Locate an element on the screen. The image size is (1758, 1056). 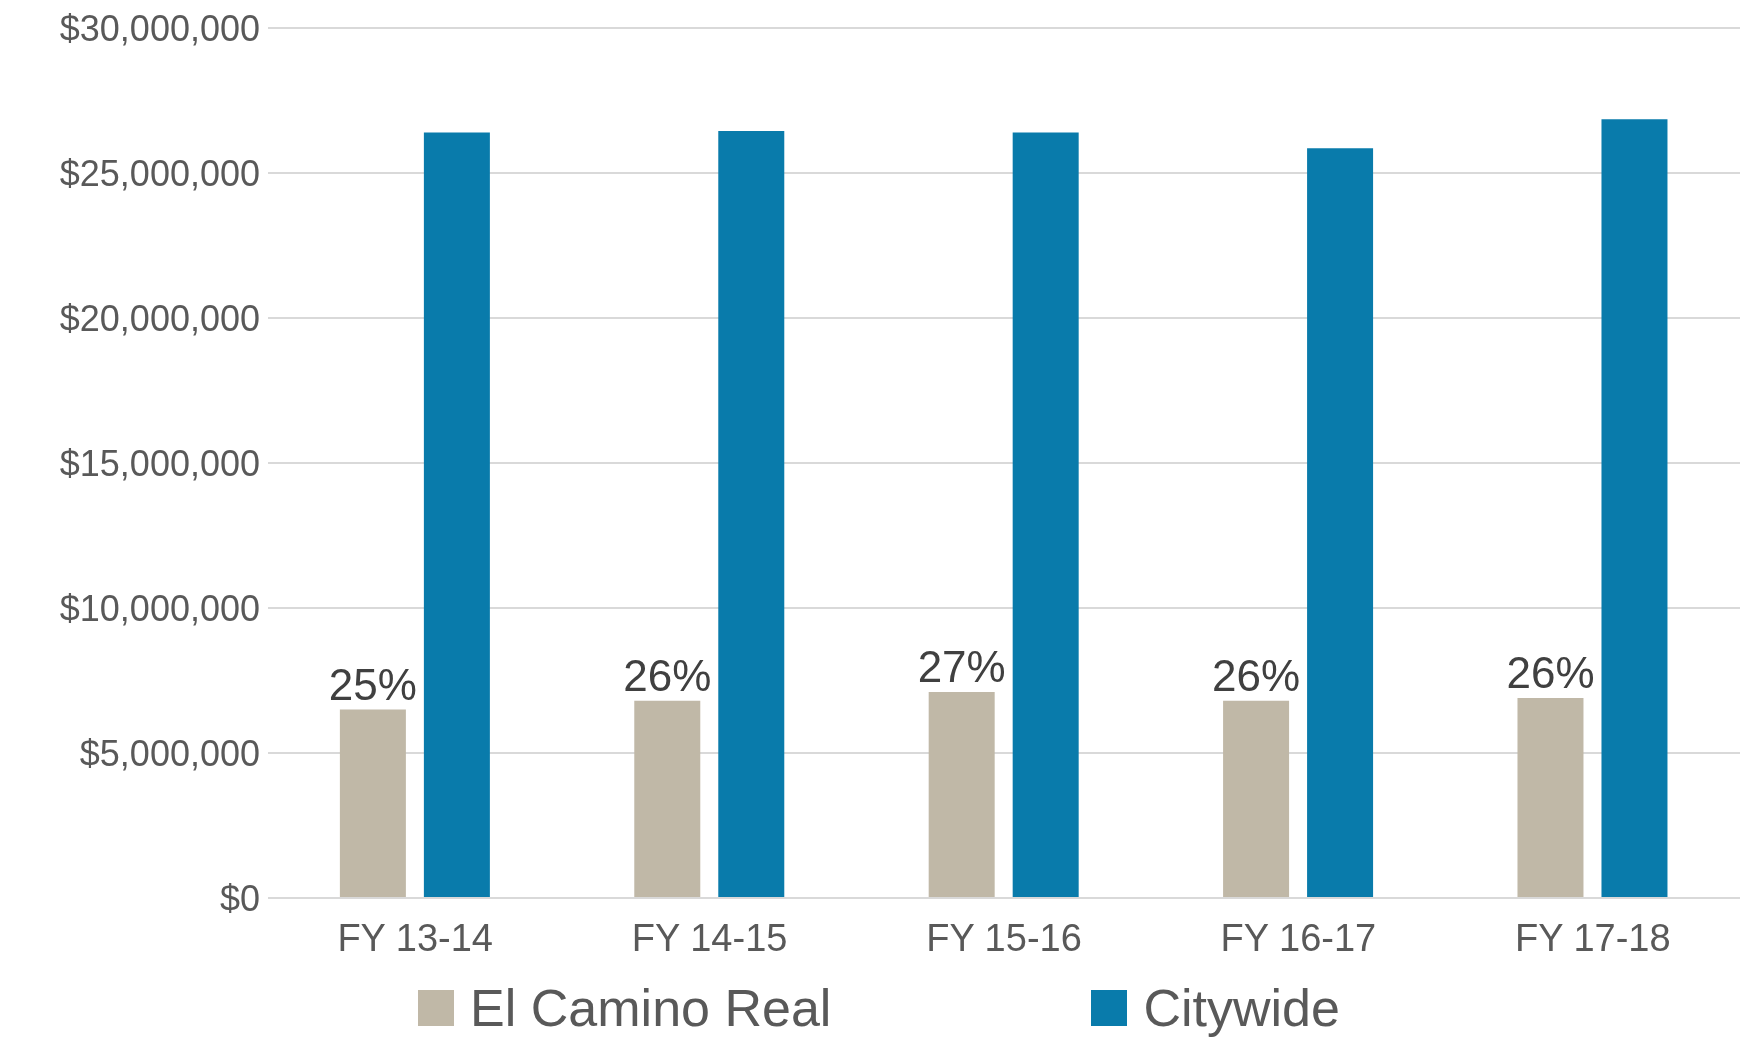
legend-label: Citywide is located at coordinates (1241, 1008).